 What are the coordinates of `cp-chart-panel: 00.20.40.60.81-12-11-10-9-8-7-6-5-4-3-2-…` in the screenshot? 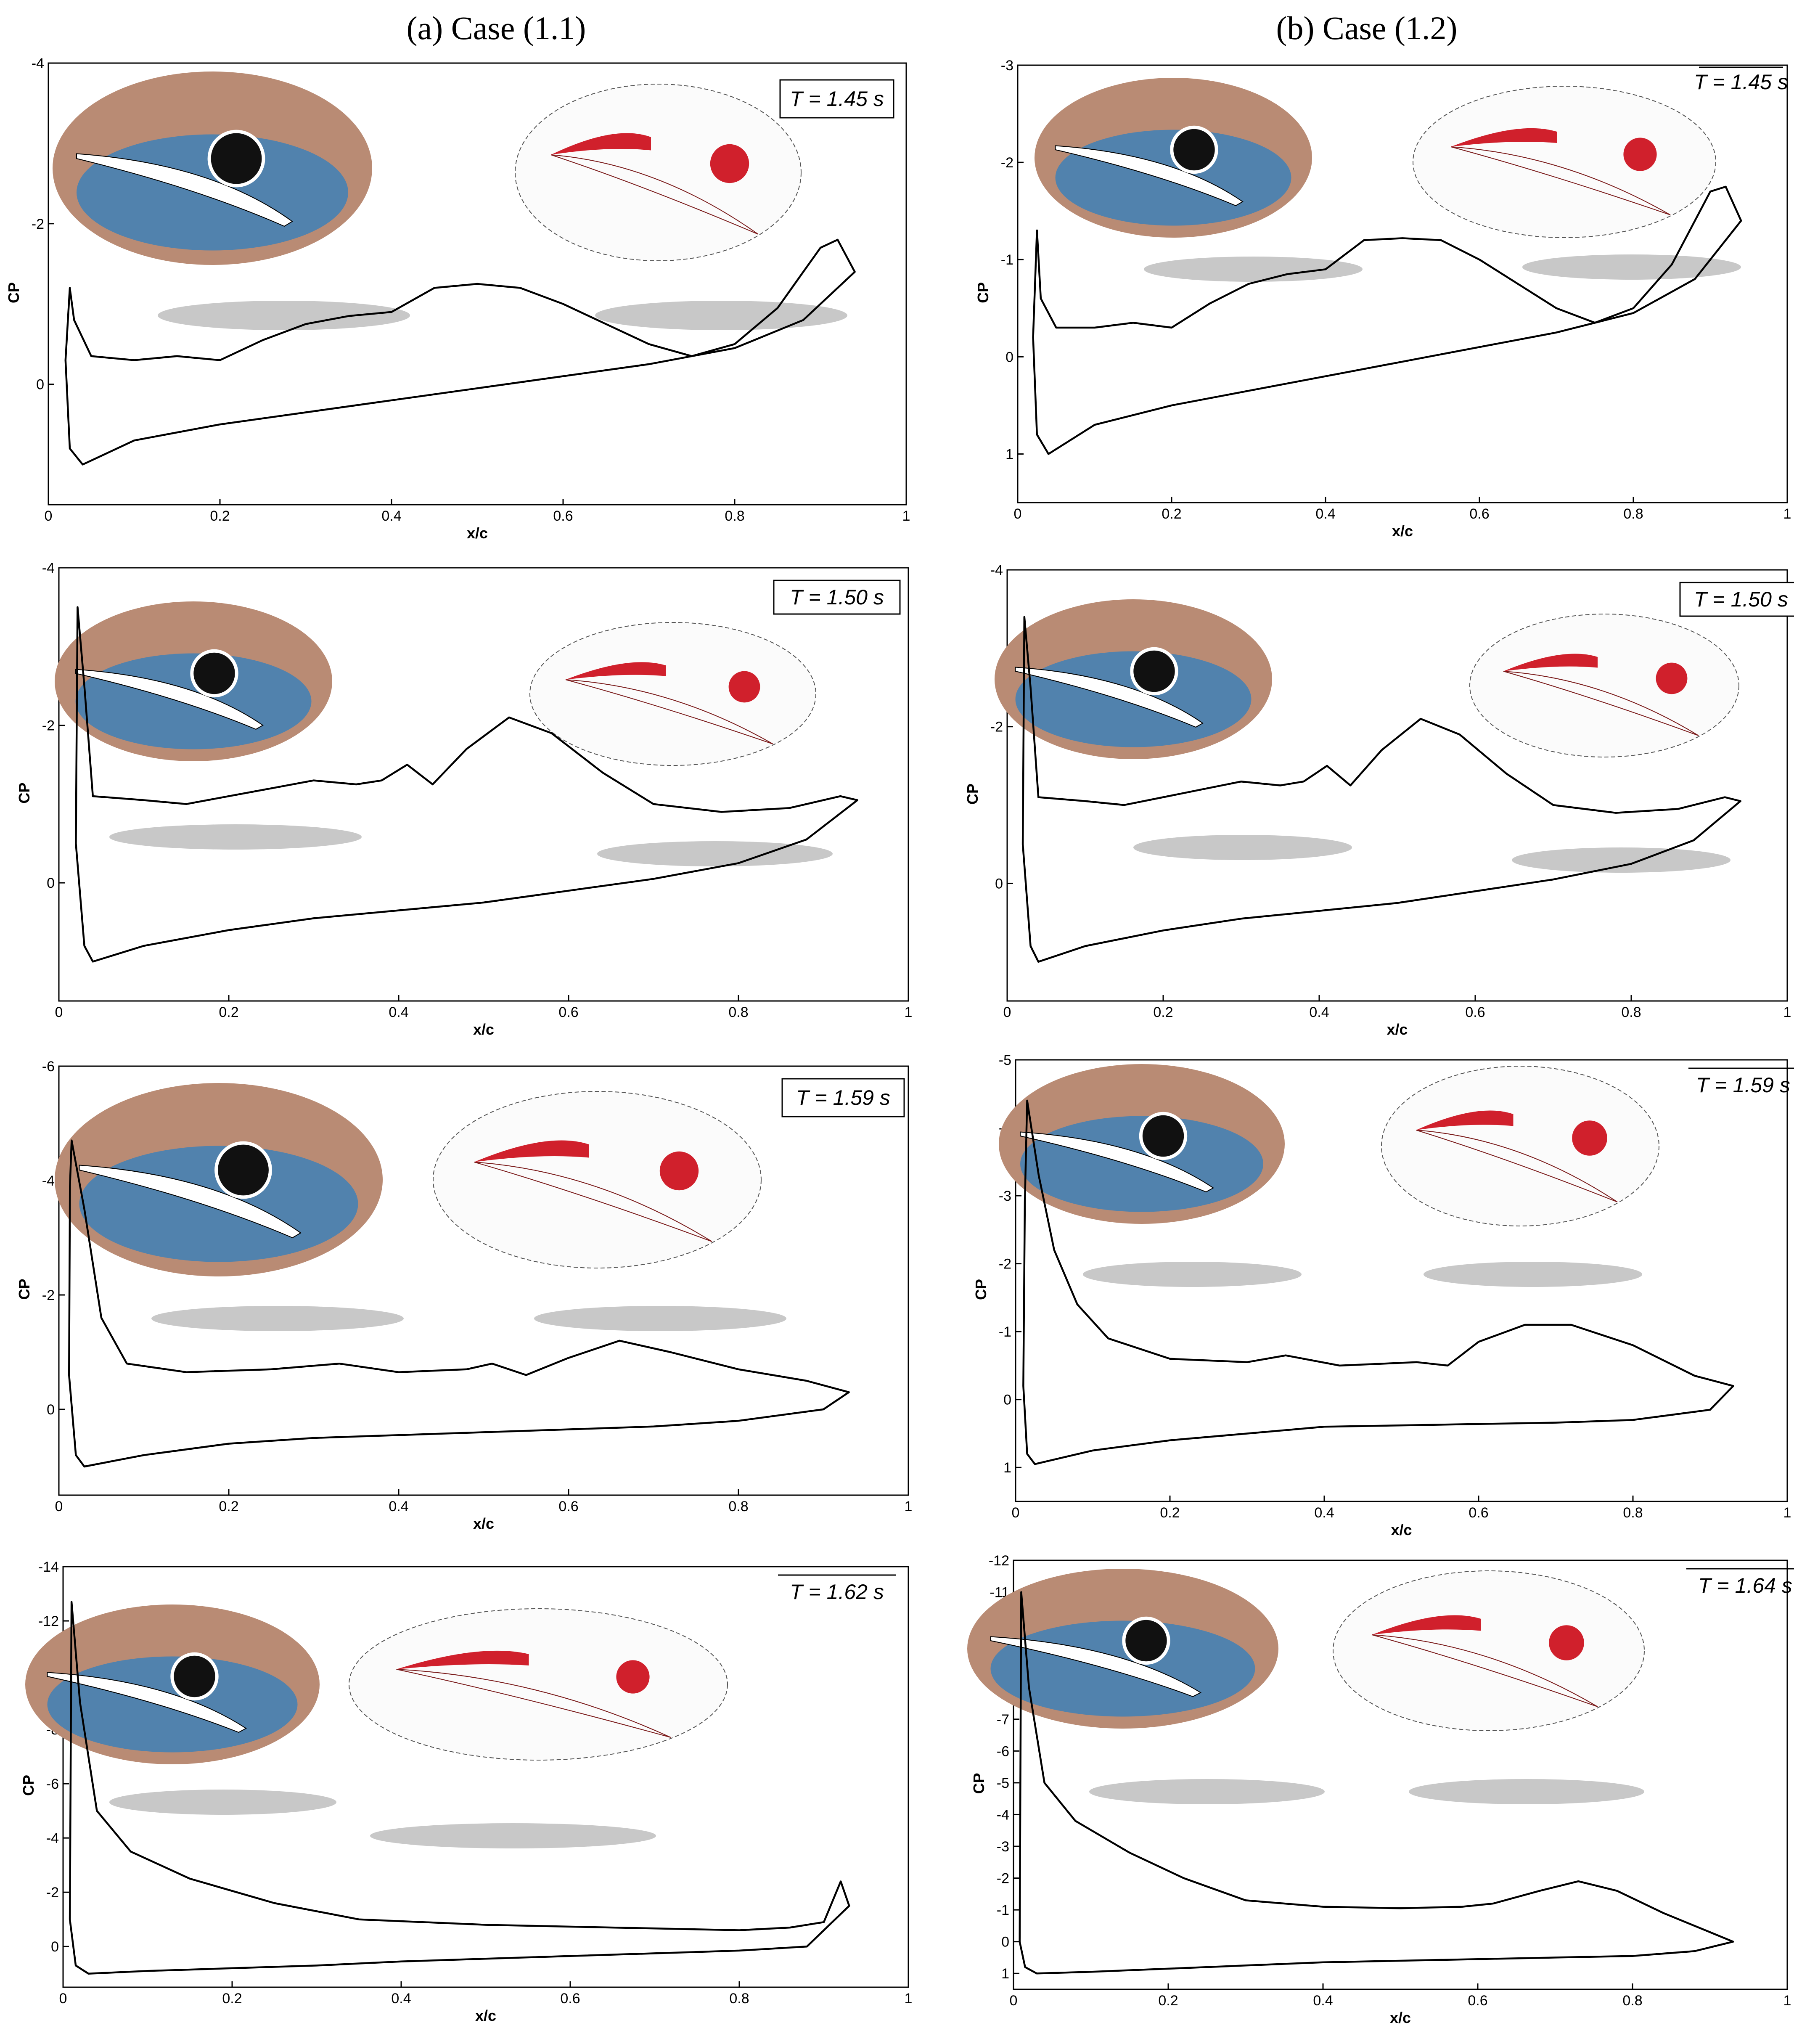 It's located at (1380, 1789).